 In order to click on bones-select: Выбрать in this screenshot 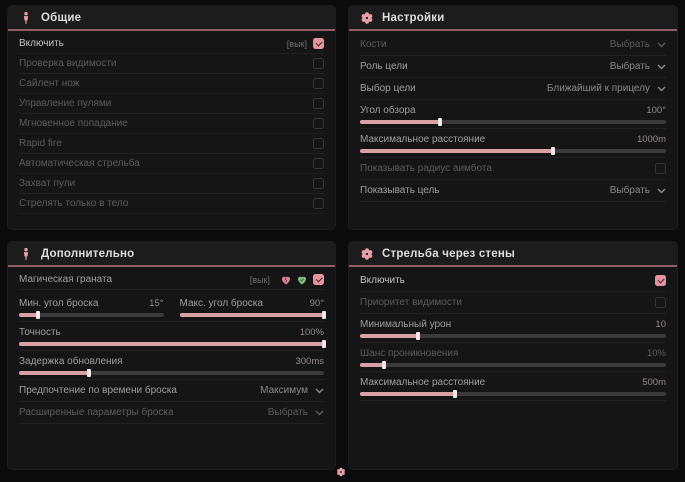, I will do `click(638, 44)`.